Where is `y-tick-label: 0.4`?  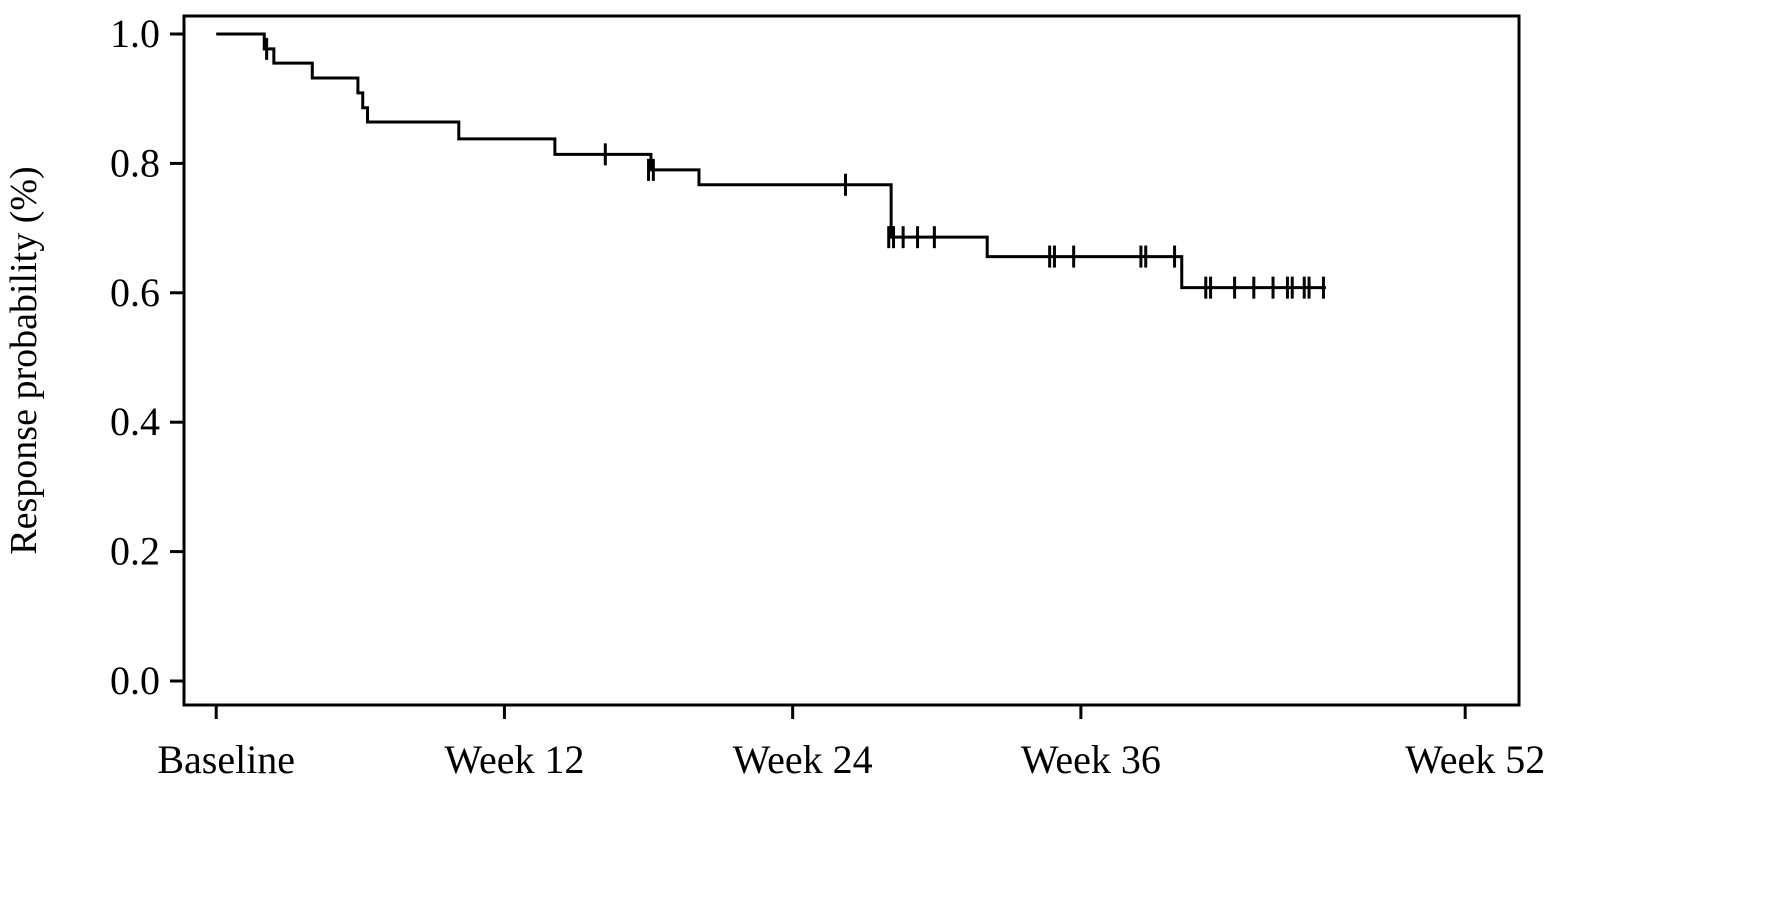
y-tick-label: 0.4 is located at coordinates (135, 421).